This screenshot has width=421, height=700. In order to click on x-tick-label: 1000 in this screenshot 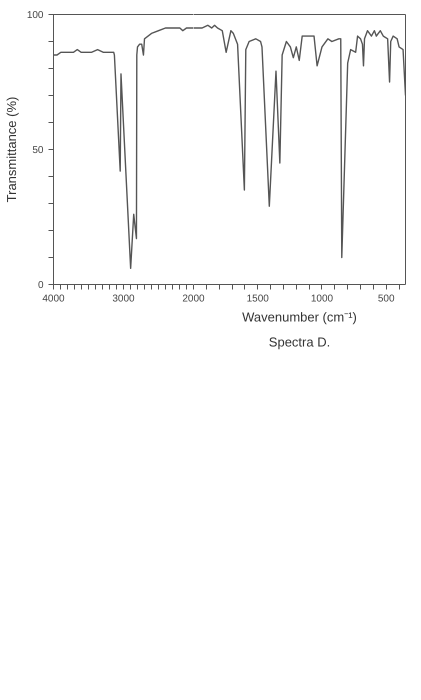, I will do `click(322, 299)`.